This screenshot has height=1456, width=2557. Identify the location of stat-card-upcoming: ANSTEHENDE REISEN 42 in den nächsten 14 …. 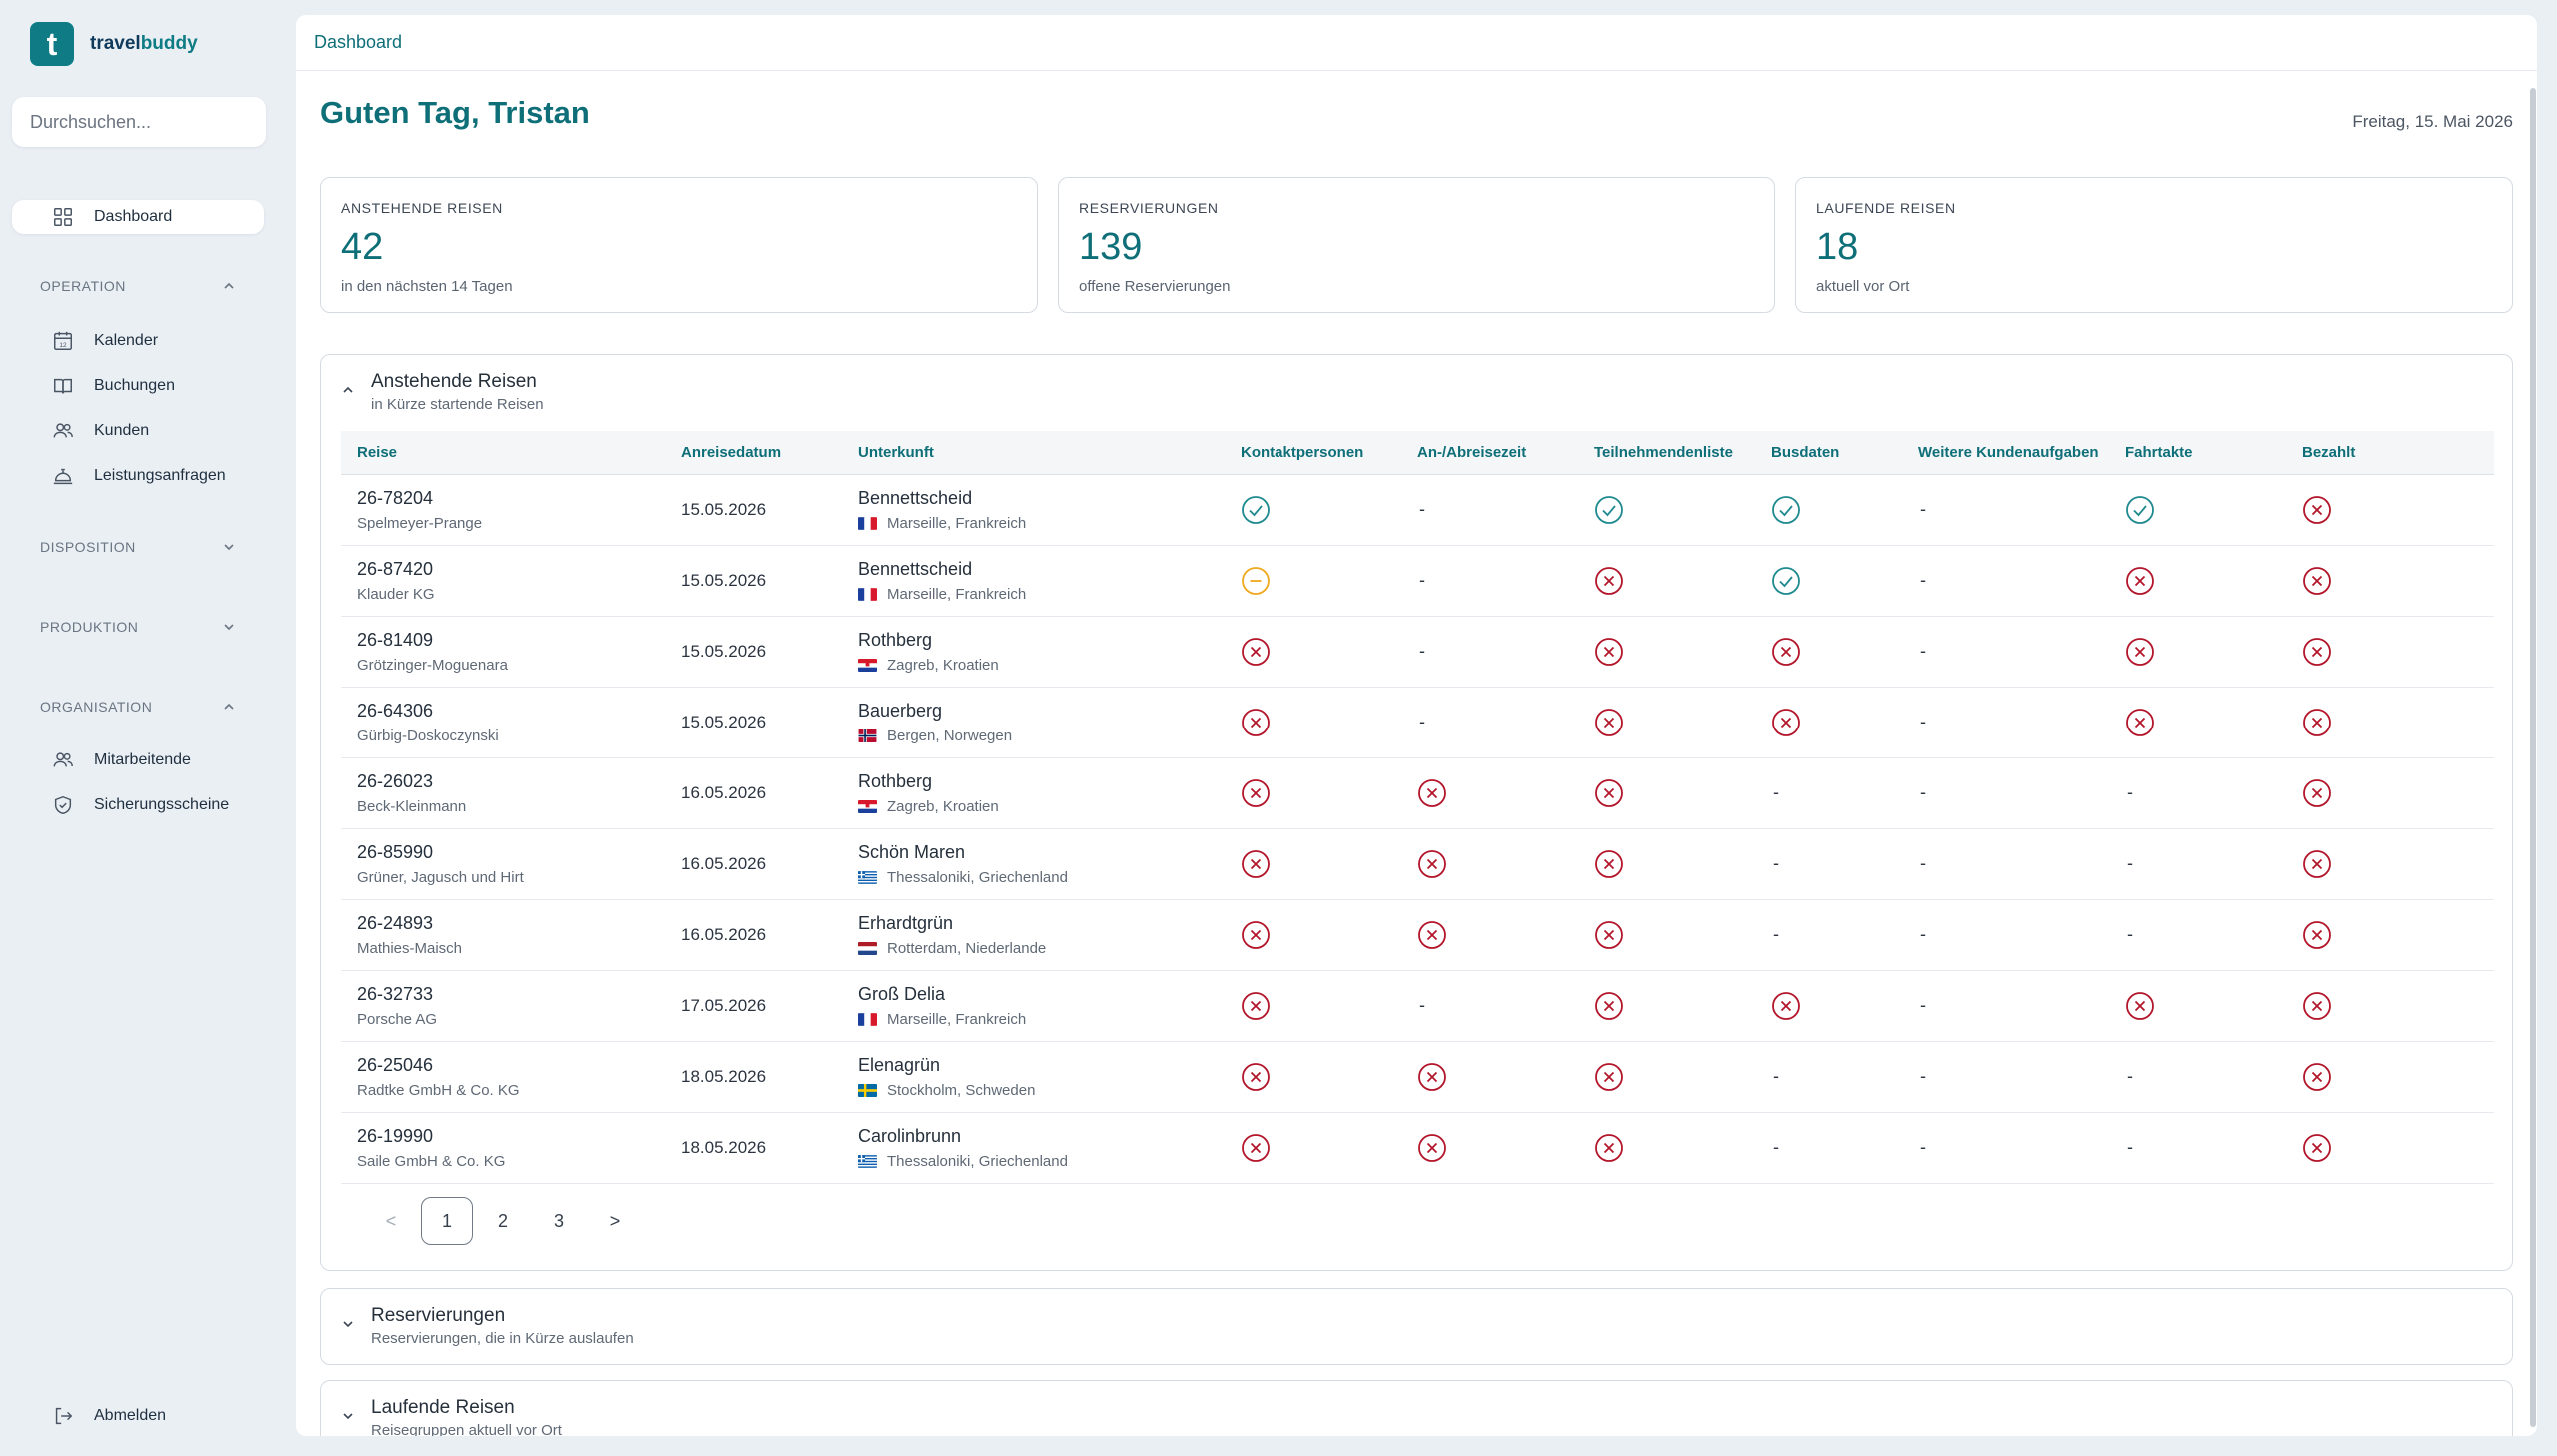
(679, 245).